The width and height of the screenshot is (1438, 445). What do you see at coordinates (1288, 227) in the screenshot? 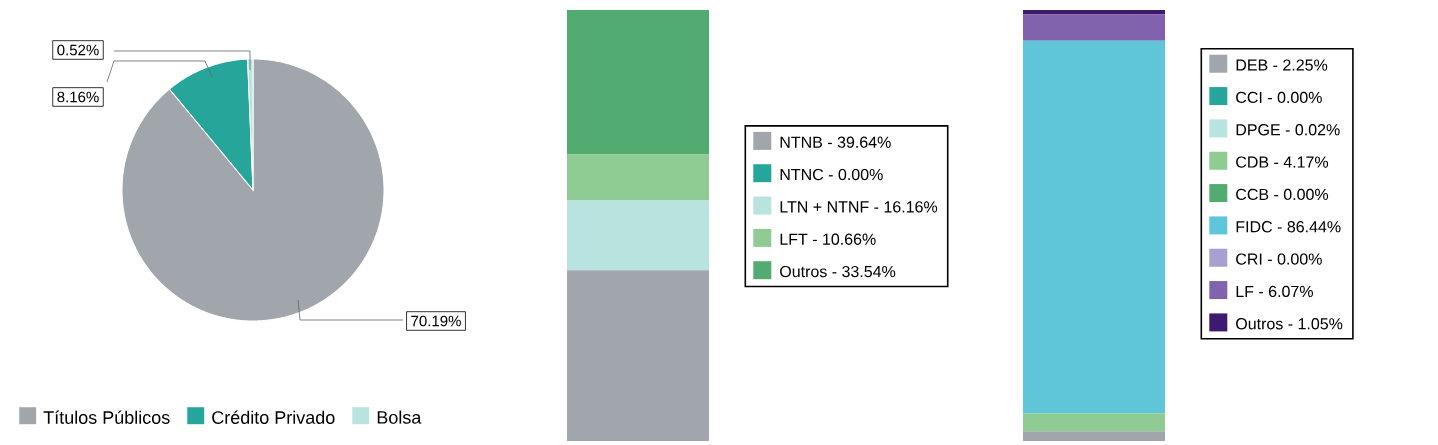
I see `legend-label: FIDC - 86.44%` at bounding box center [1288, 227].